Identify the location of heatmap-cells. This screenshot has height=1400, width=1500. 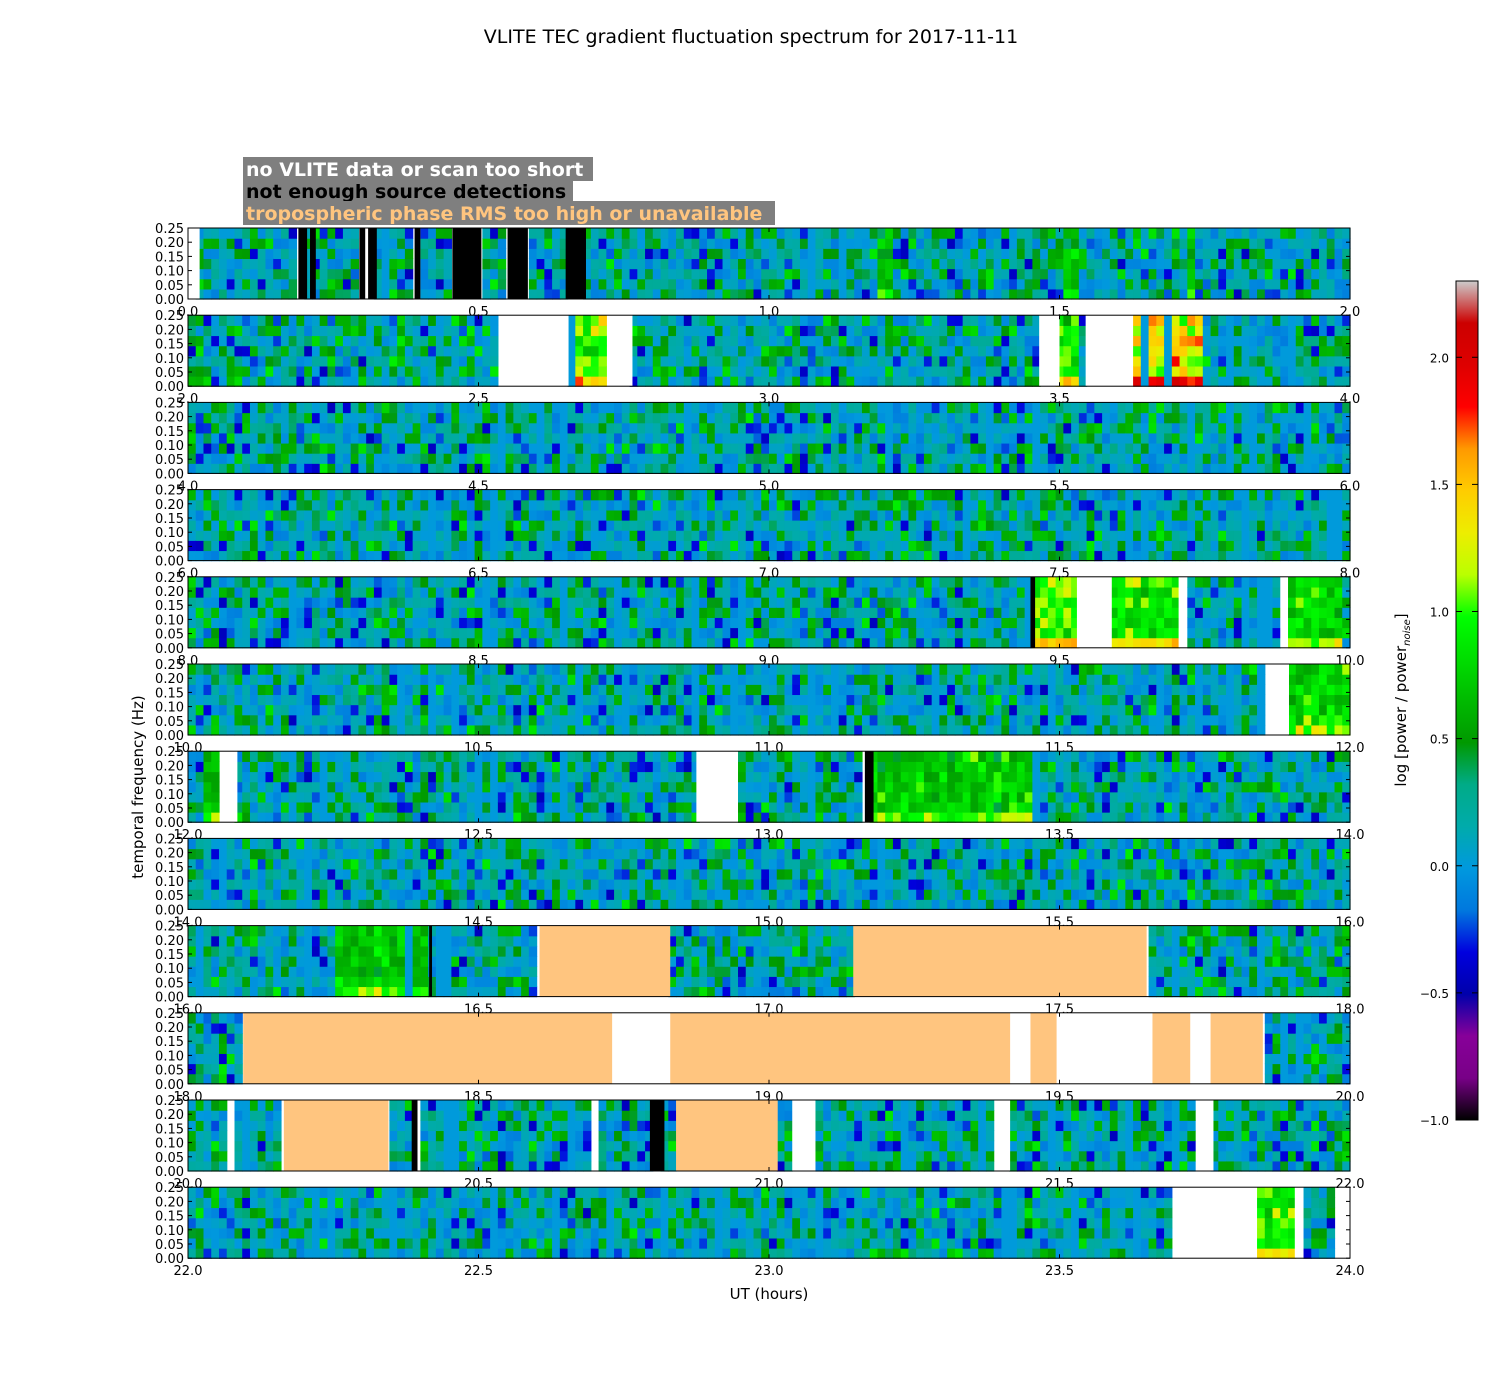
(769, 438).